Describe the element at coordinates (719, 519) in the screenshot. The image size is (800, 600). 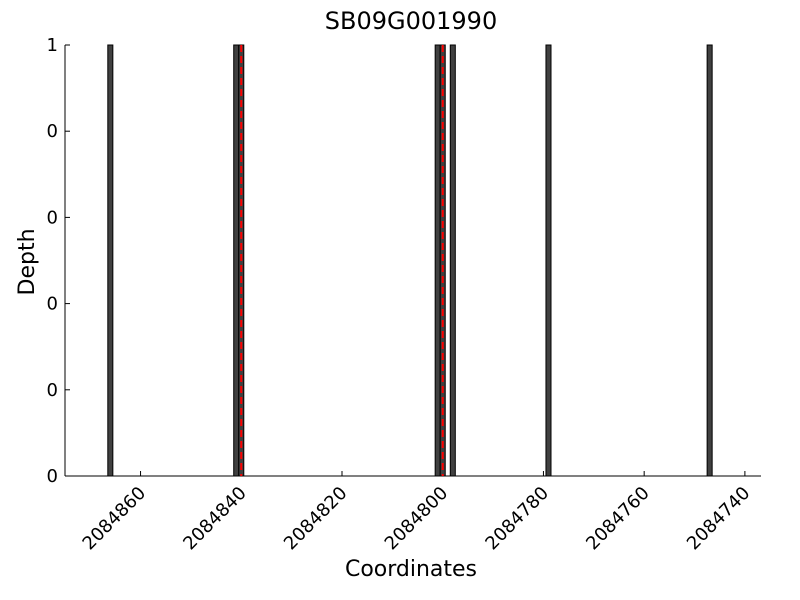
I see `x-tick-label: 2084740` at that location.